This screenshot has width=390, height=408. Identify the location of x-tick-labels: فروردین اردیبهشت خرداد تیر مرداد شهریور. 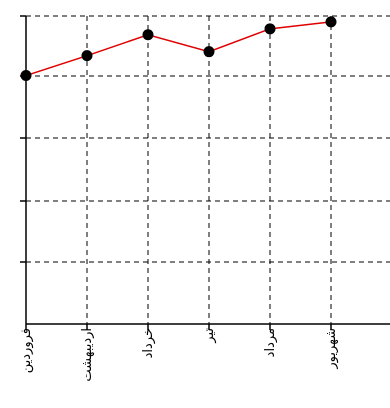
(179, 355).